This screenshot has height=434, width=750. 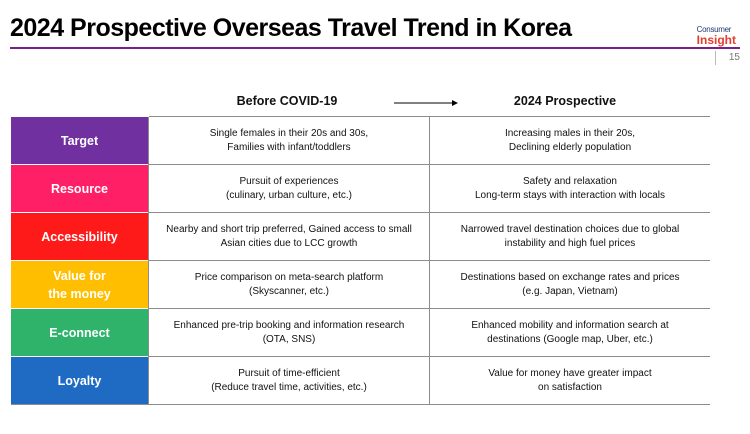 I want to click on consumer-insight-logo: Consumer Insight, so click(x=716, y=35).